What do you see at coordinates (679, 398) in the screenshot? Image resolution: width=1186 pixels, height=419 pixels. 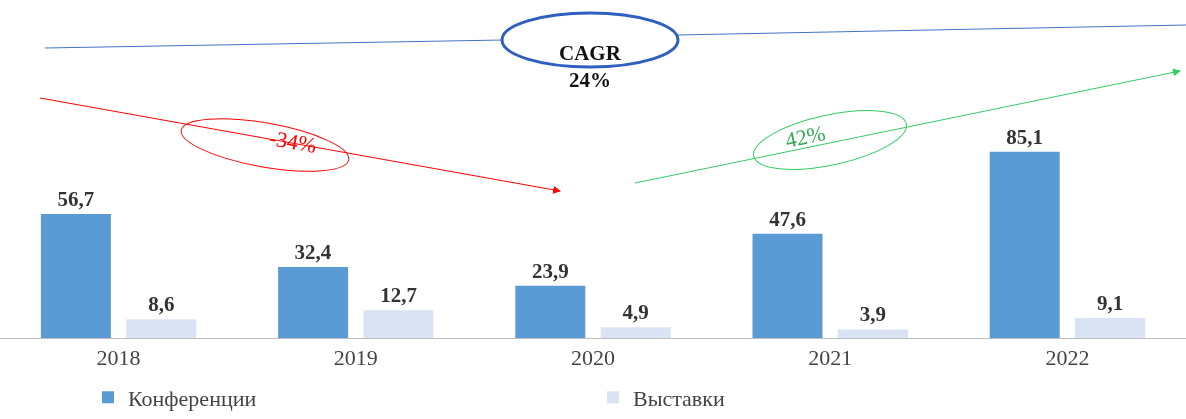 I see `legend-label: Выставки` at bounding box center [679, 398].